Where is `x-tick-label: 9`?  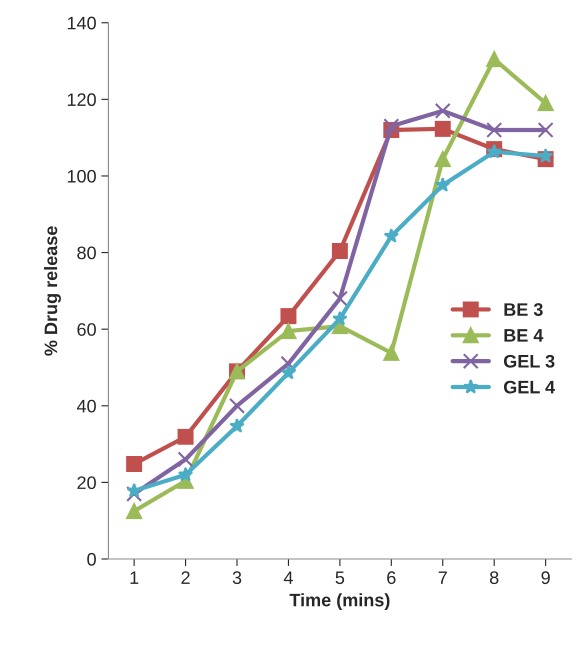
x-tick-label: 9 is located at coordinates (545, 577).